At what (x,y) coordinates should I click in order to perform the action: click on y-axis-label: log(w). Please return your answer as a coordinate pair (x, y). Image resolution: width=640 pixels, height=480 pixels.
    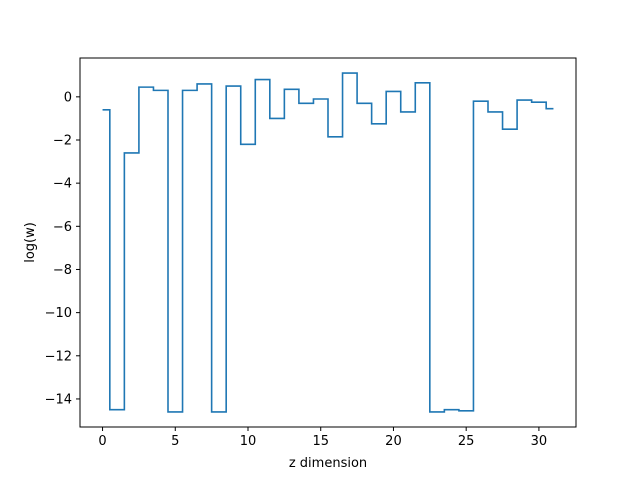
    Looking at the image, I should click on (30, 242).